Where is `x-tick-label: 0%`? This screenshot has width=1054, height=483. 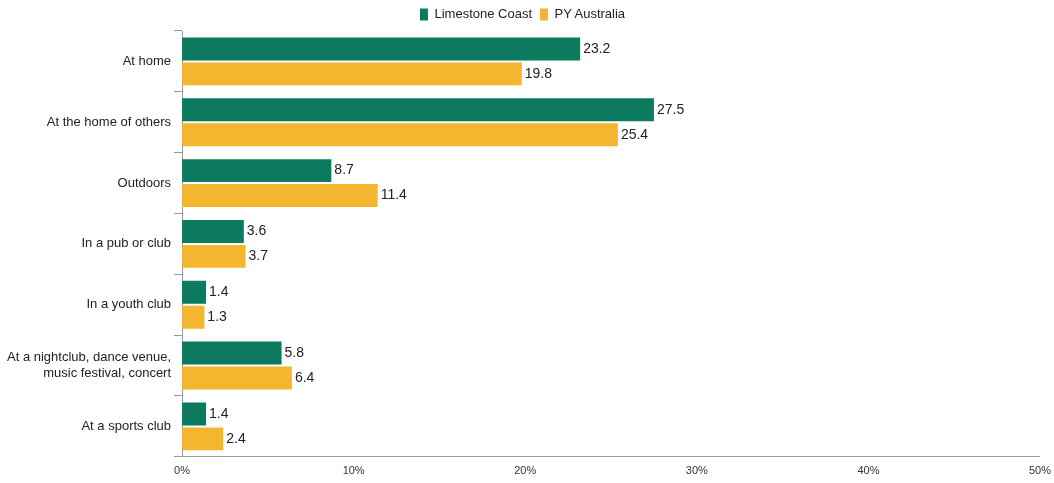
x-tick-label: 0% is located at coordinates (182, 470).